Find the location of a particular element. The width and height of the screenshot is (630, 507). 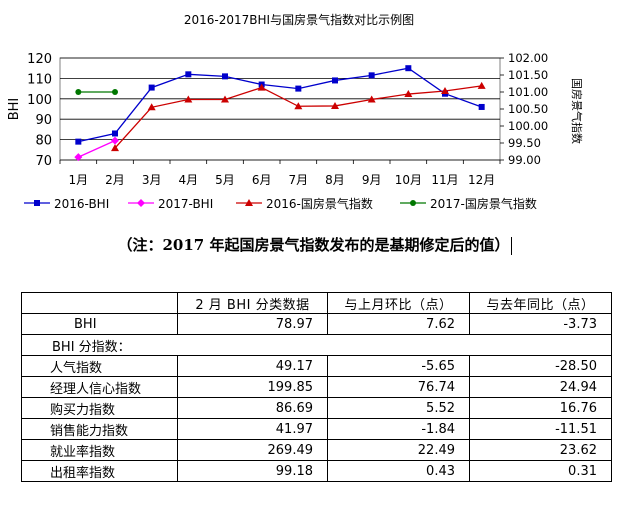

value-cell: 24.94 is located at coordinates (540, 387).